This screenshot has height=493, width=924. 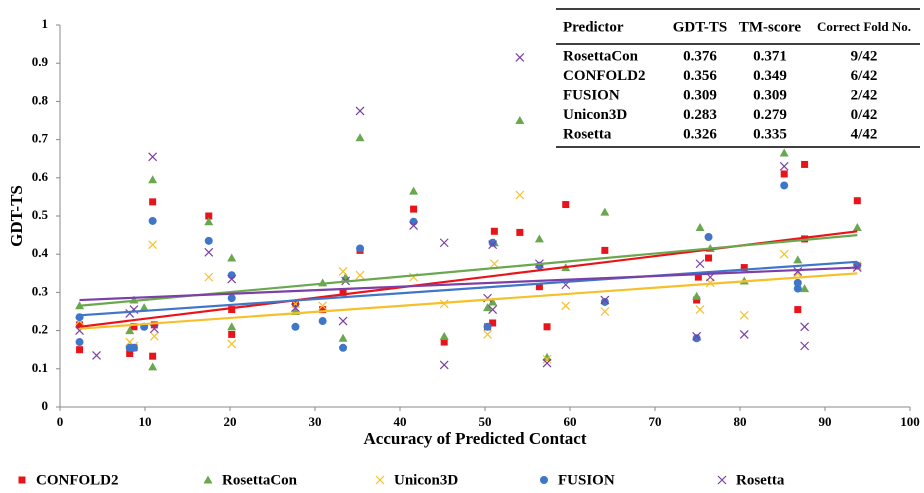 What do you see at coordinates (40, 290) in the screenshot?
I see `y-tick-label: 0.3` at bounding box center [40, 290].